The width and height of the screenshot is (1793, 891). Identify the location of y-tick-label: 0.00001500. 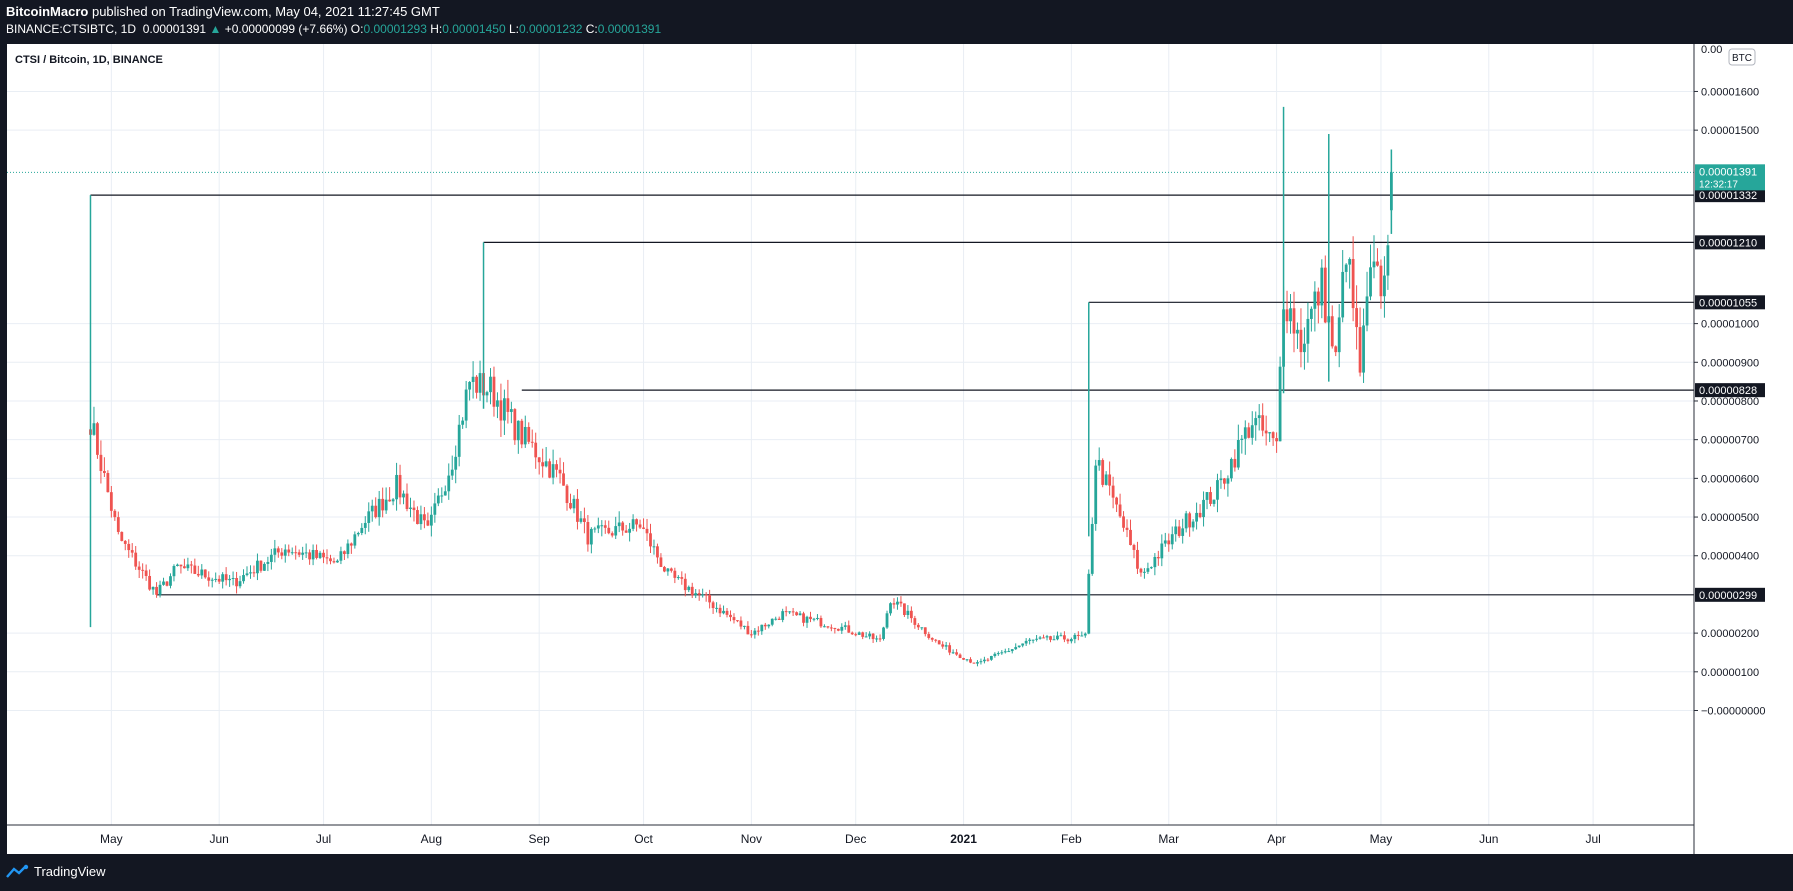
(1730, 131).